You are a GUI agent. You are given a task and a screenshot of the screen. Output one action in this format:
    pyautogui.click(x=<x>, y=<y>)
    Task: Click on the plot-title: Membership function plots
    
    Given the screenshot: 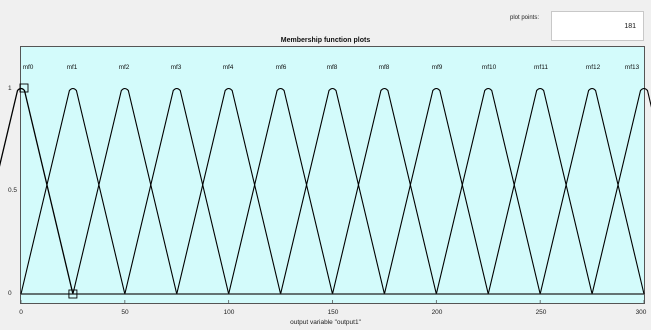 What is the action you would take?
    pyautogui.click(x=325, y=40)
    